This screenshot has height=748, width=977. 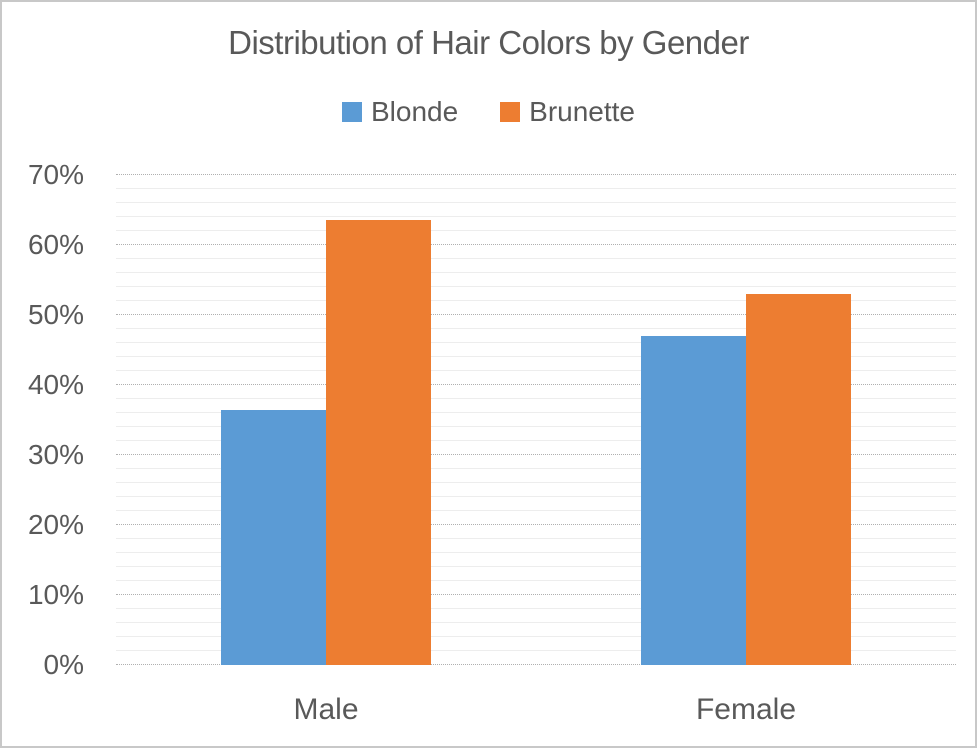 I want to click on ytick-label-60: 60%, so click(x=55, y=244).